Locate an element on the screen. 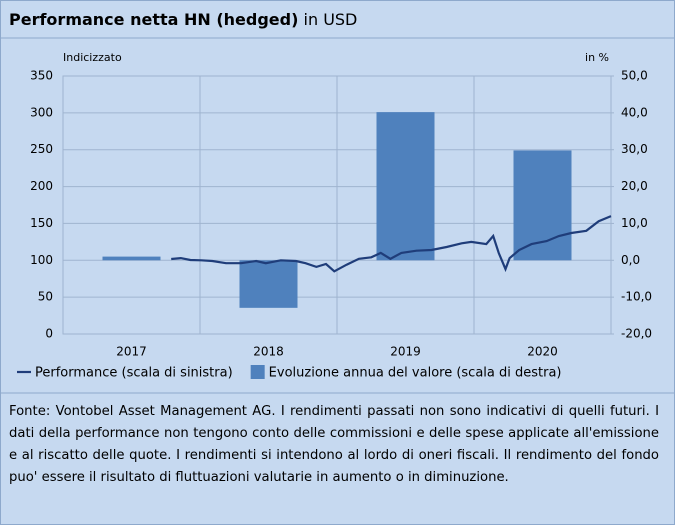 The height and width of the screenshot is (525, 675). y2-tick-label: 30,0 is located at coordinates (634, 149).